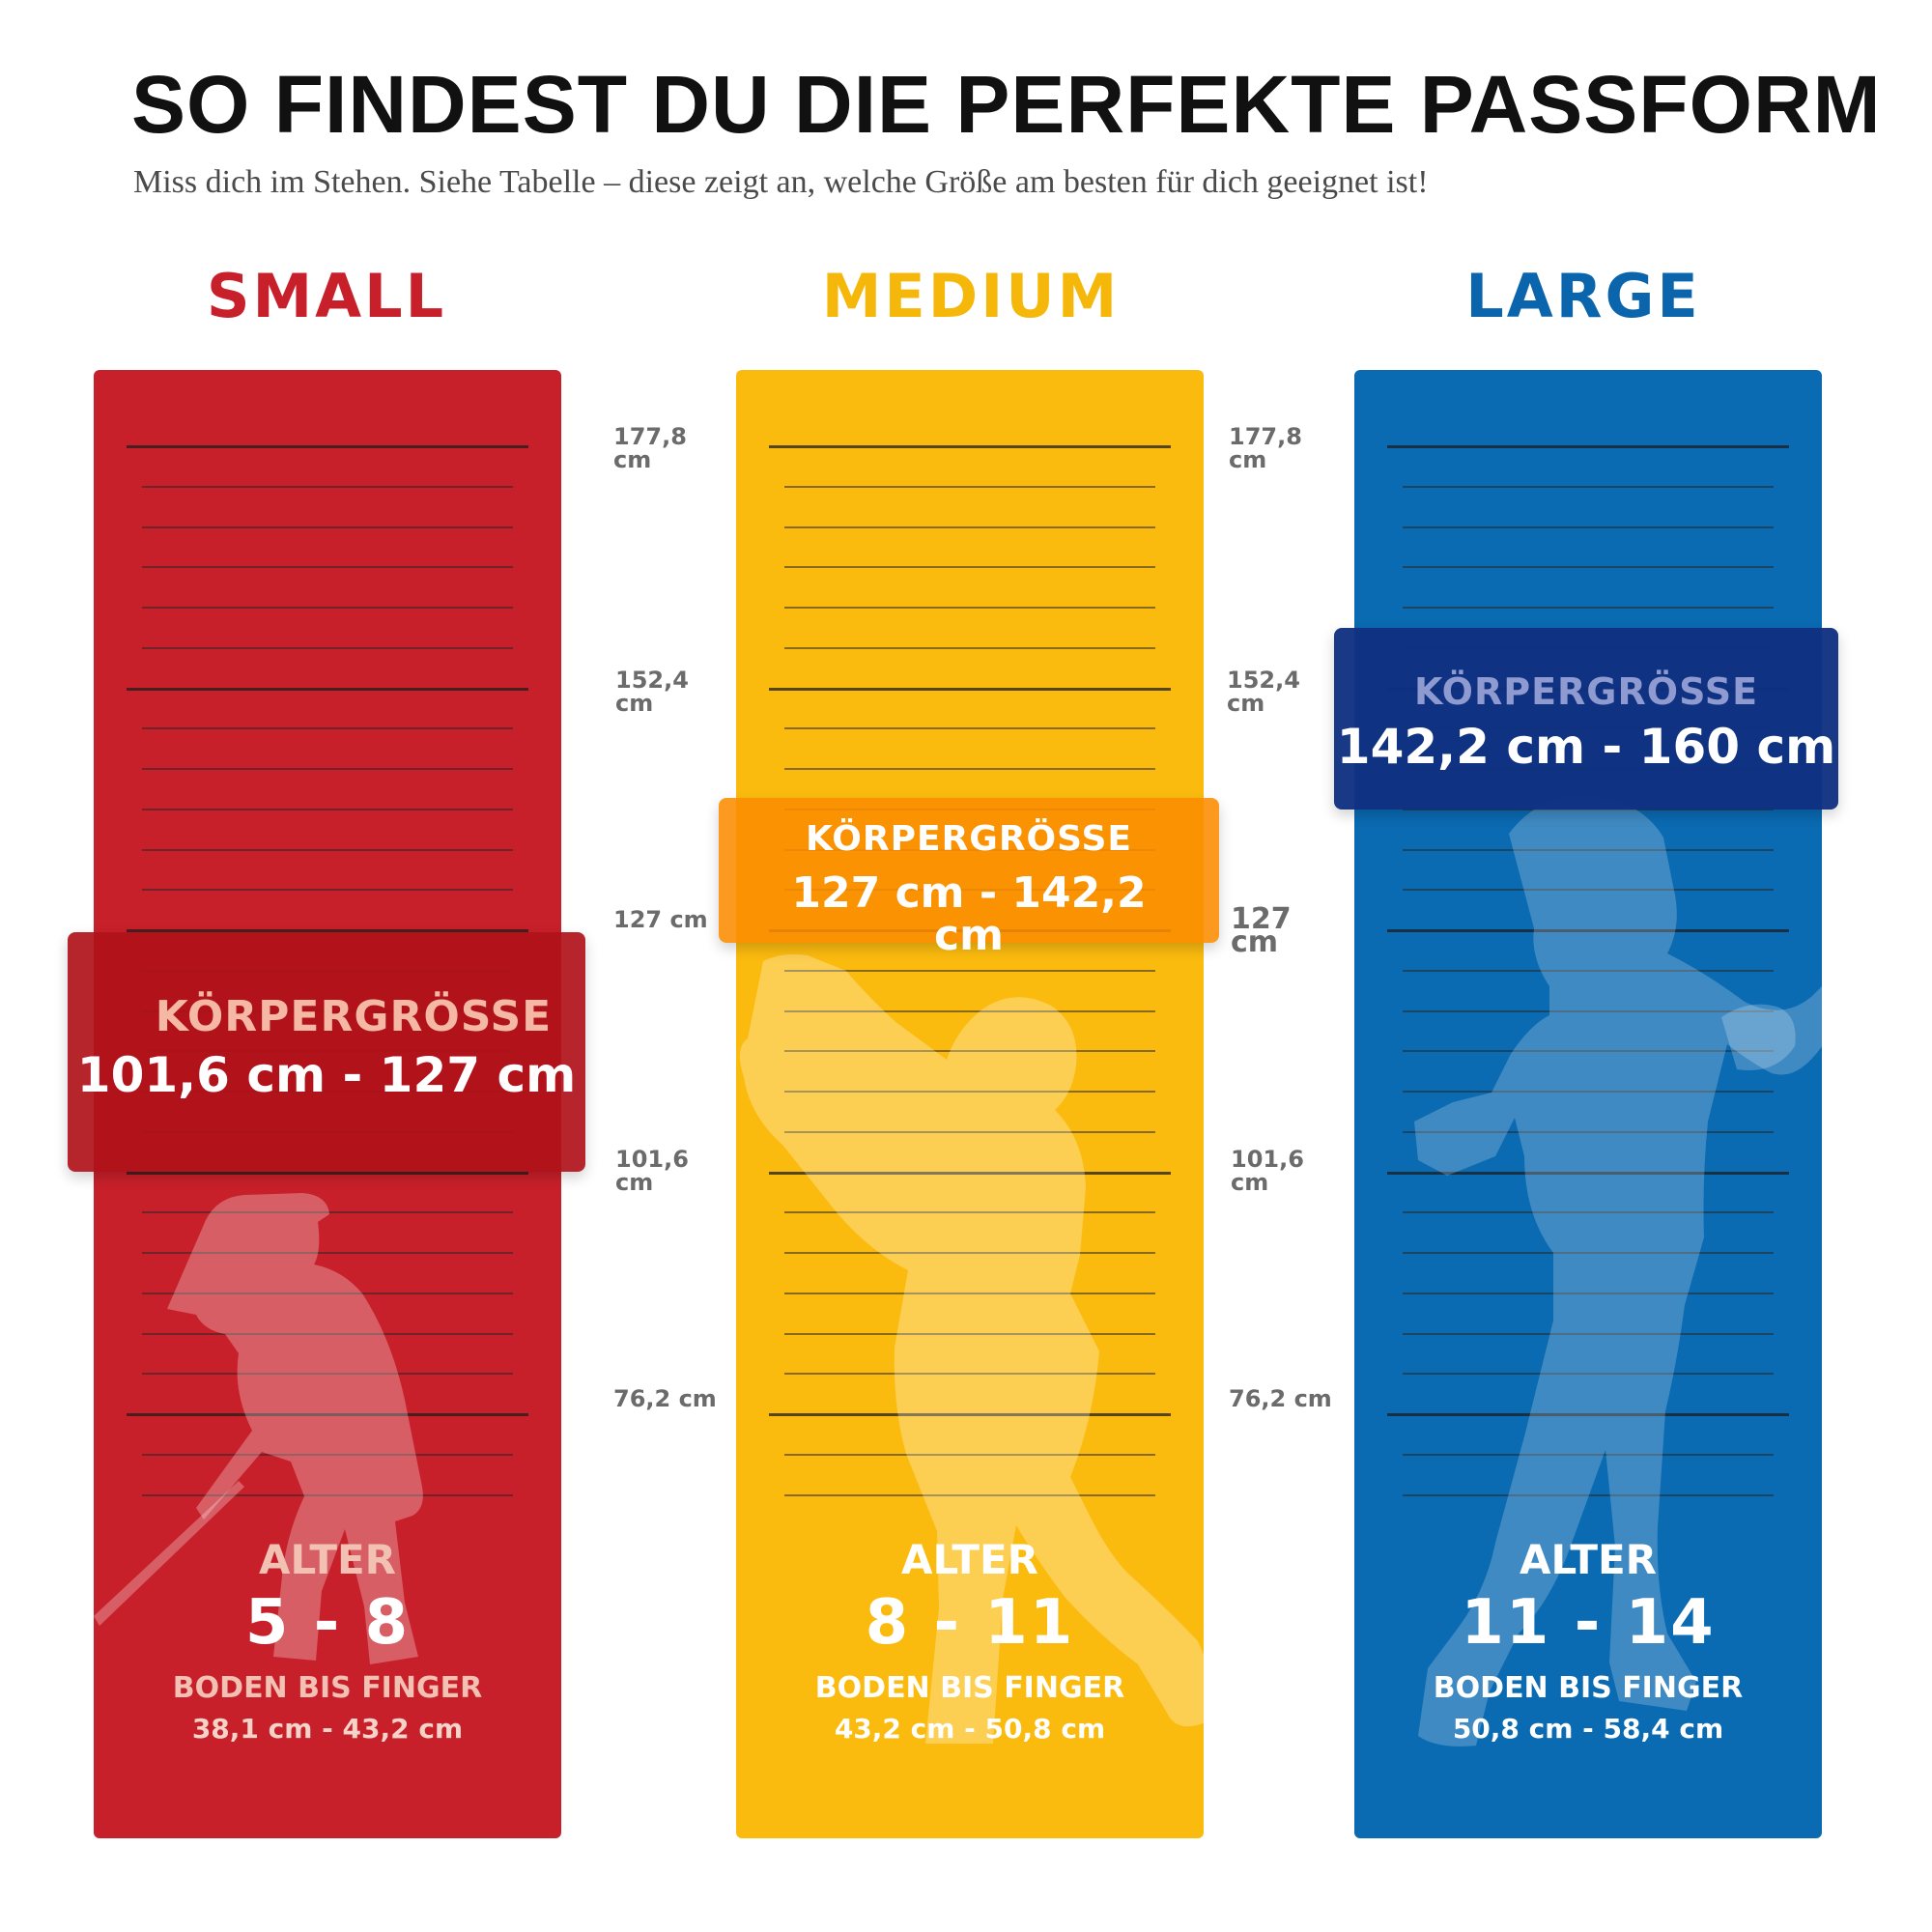  What do you see at coordinates (970, 1729) in the screenshot?
I see `reach-value: 43,2 cm - 50,8 cm` at bounding box center [970, 1729].